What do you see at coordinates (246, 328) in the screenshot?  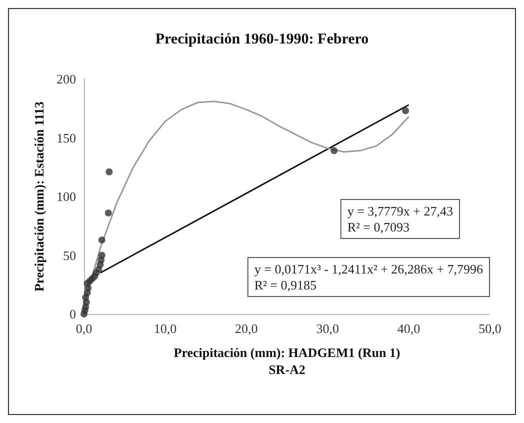 I see `x-tick-label: 20,0` at bounding box center [246, 328].